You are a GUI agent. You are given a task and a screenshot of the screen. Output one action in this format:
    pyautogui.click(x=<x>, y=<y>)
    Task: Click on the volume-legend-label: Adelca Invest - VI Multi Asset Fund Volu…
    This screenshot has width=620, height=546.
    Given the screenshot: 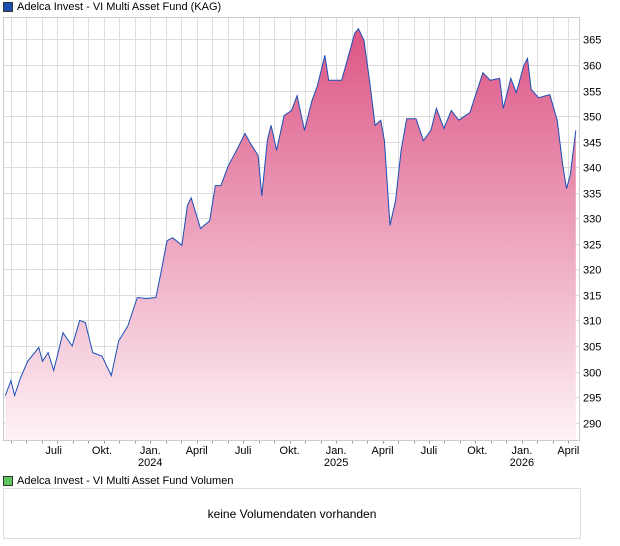 What is the action you would take?
    pyautogui.click(x=125, y=481)
    